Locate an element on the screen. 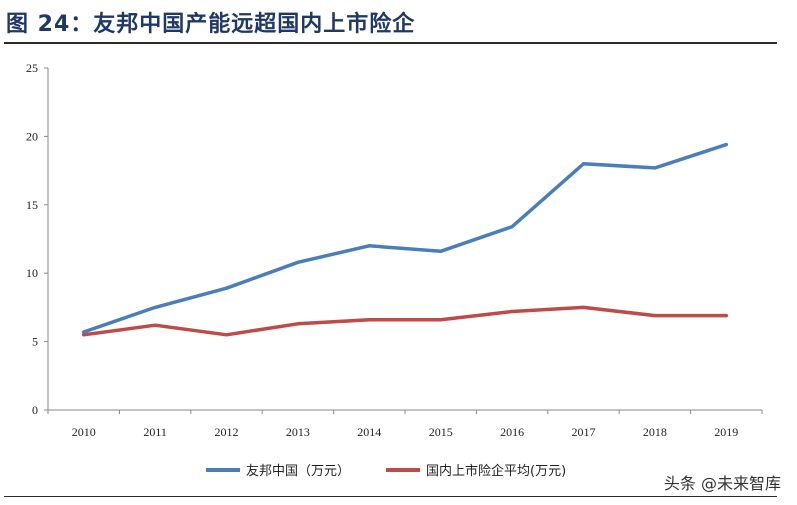 The image size is (797, 505). x-tick-label: 2010 is located at coordinates (84, 432).